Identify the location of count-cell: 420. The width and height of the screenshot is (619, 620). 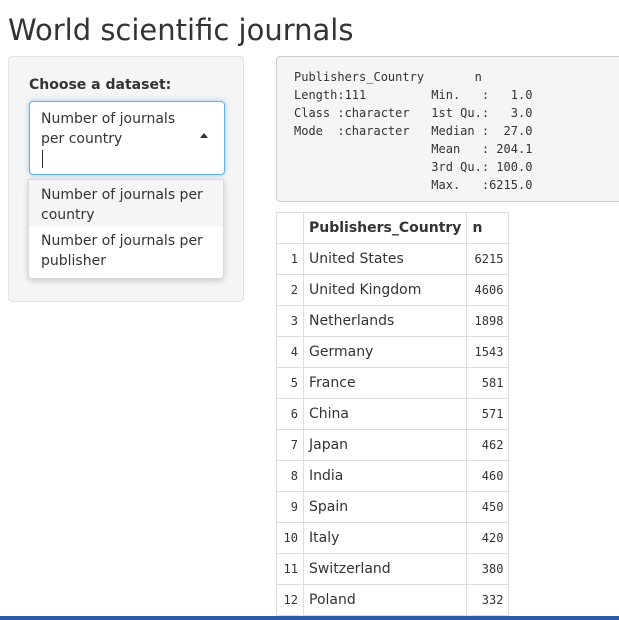
(488, 538).